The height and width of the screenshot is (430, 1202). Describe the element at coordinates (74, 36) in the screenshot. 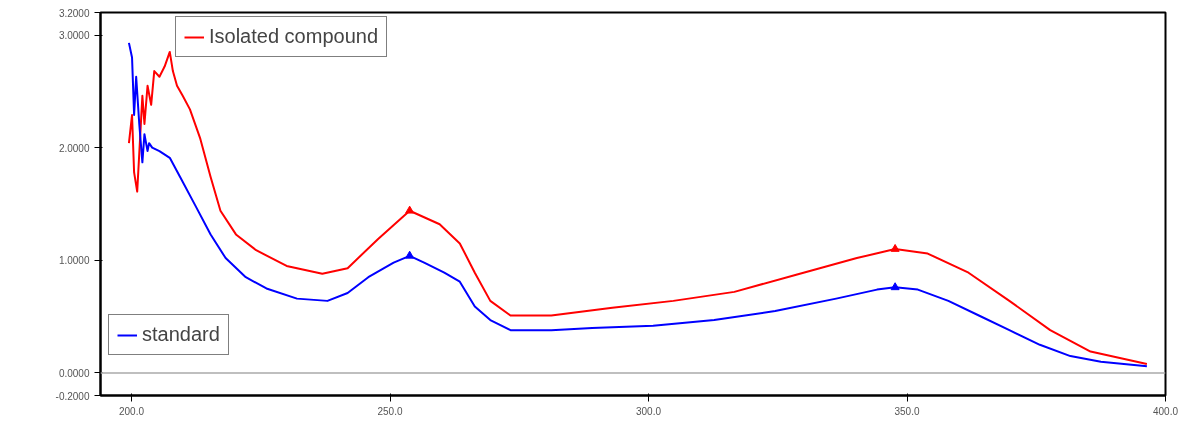

I see `y-tick-label: 3.0000` at that location.